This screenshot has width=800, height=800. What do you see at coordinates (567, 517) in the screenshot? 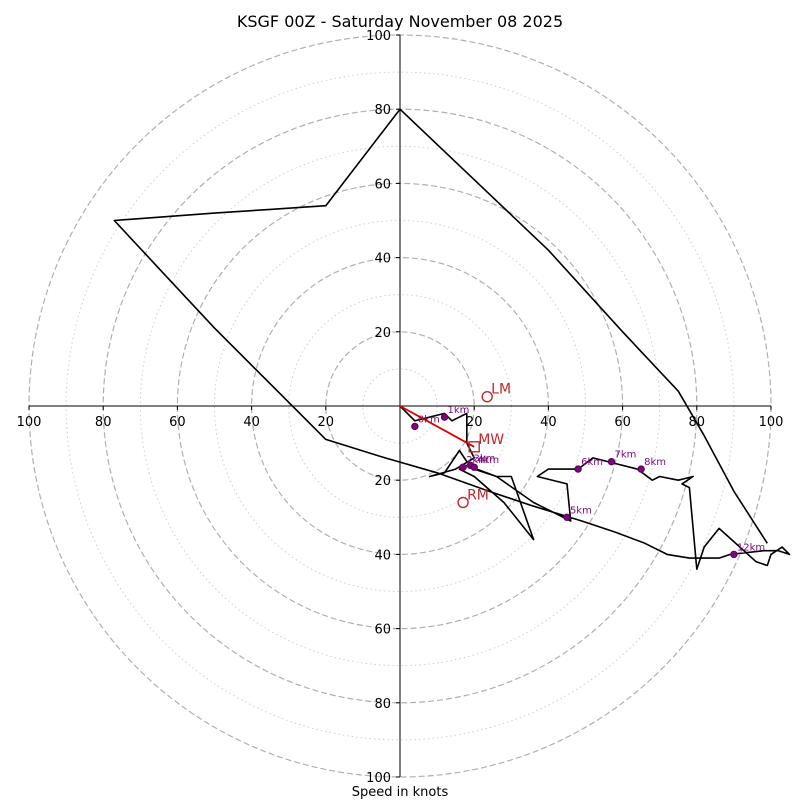
I see `height-marker-5km` at bounding box center [567, 517].